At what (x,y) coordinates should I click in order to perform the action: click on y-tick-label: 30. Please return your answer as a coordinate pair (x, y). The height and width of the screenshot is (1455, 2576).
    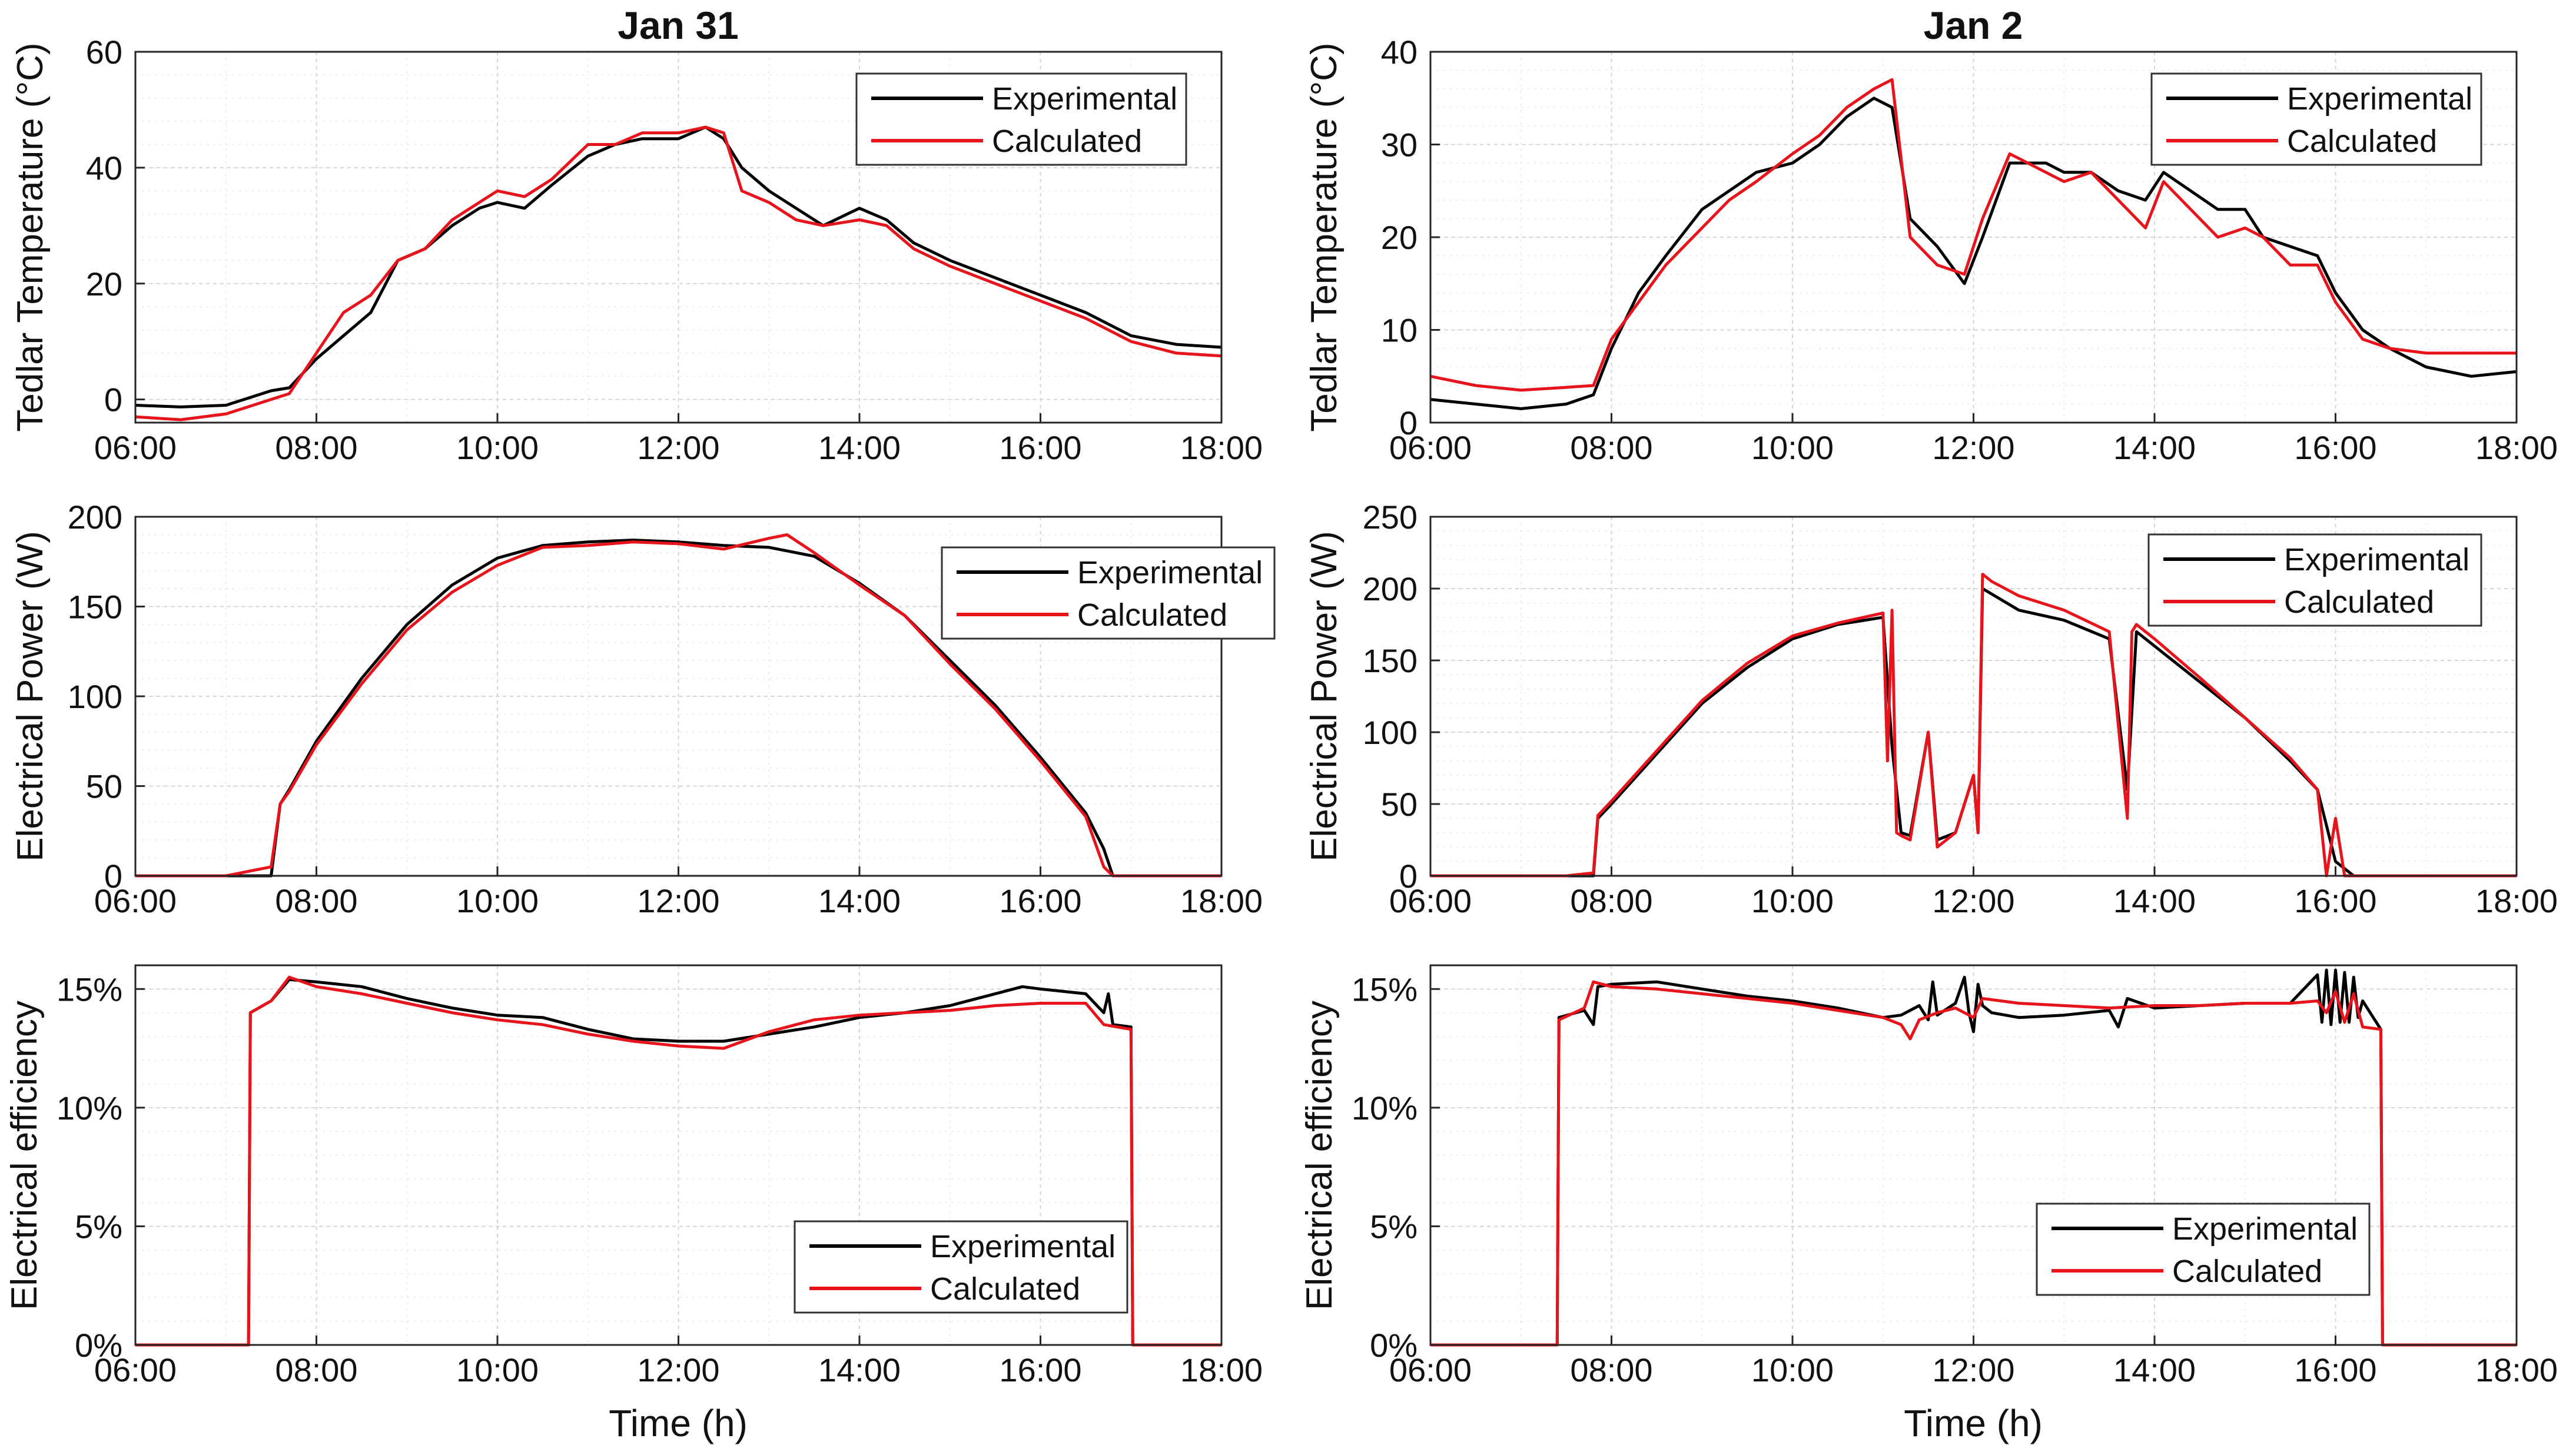
    Looking at the image, I should click on (1399, 145).